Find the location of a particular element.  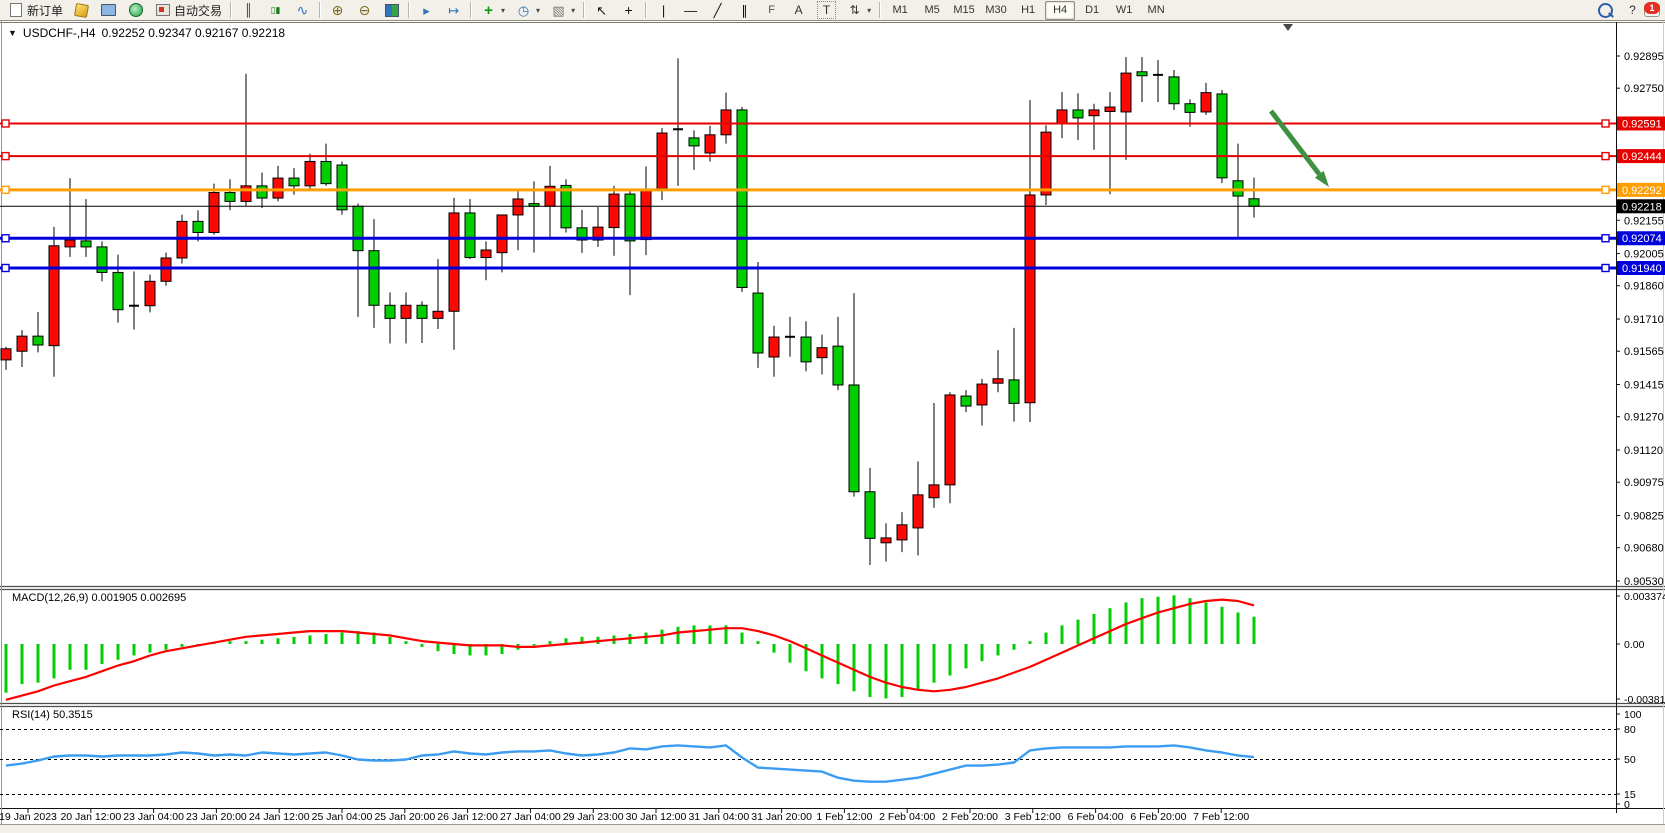

rsi-level-lines is located at coordinates (808, 762).